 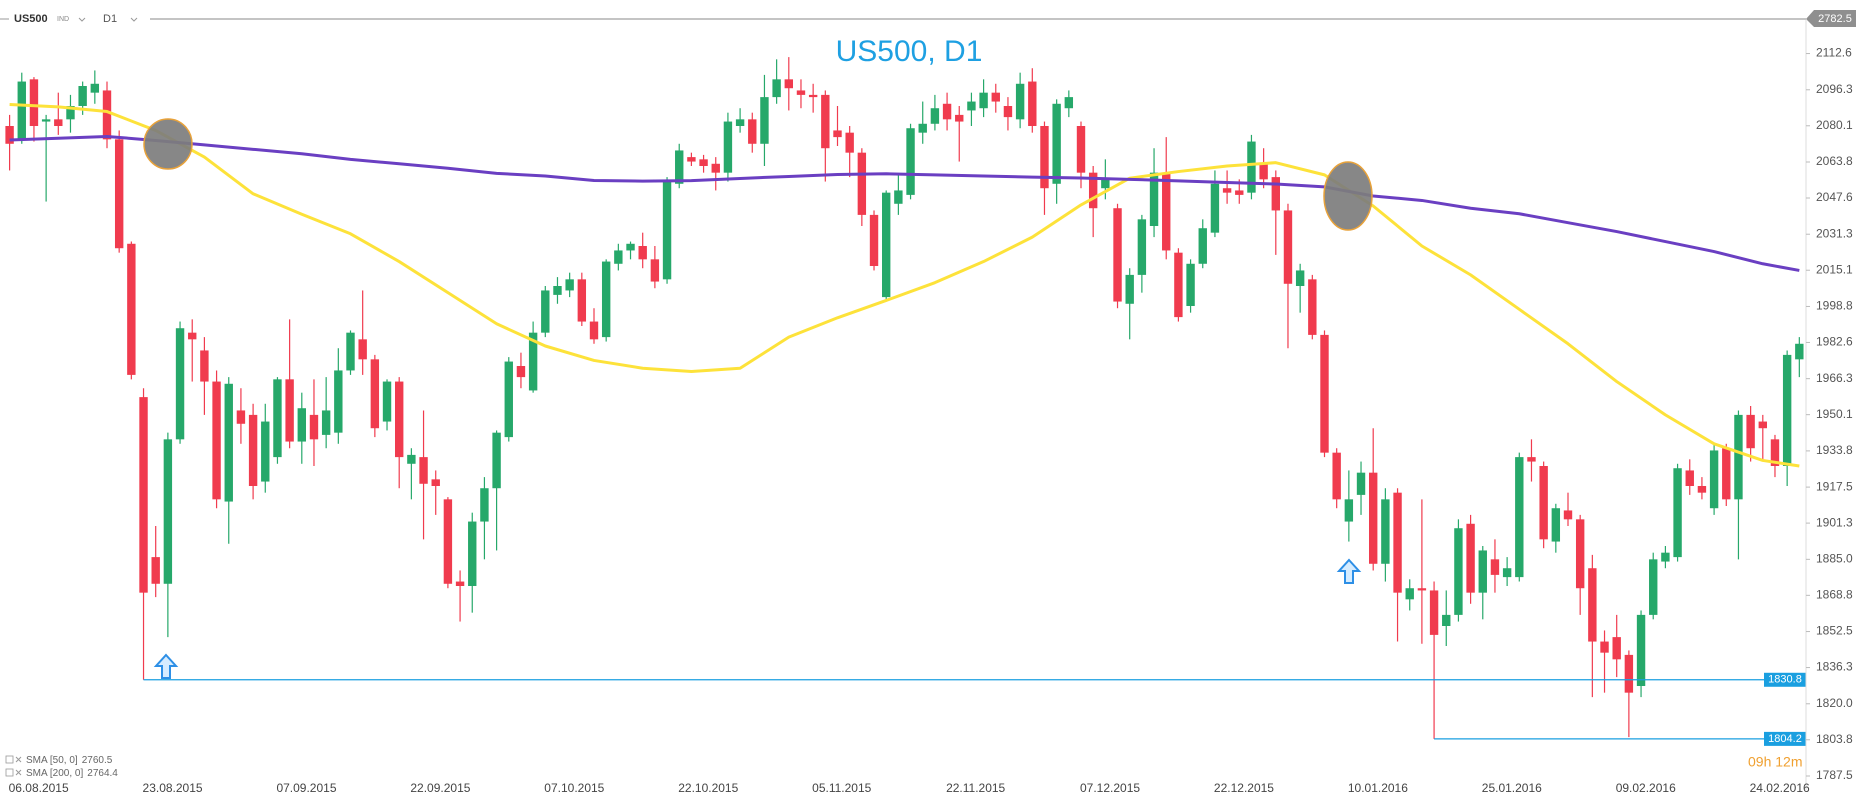 What do you see at coordinates (1785, 739) in the screenshot?
I see `price-line-label: 1804.2` at bounding box center [1785, 739].